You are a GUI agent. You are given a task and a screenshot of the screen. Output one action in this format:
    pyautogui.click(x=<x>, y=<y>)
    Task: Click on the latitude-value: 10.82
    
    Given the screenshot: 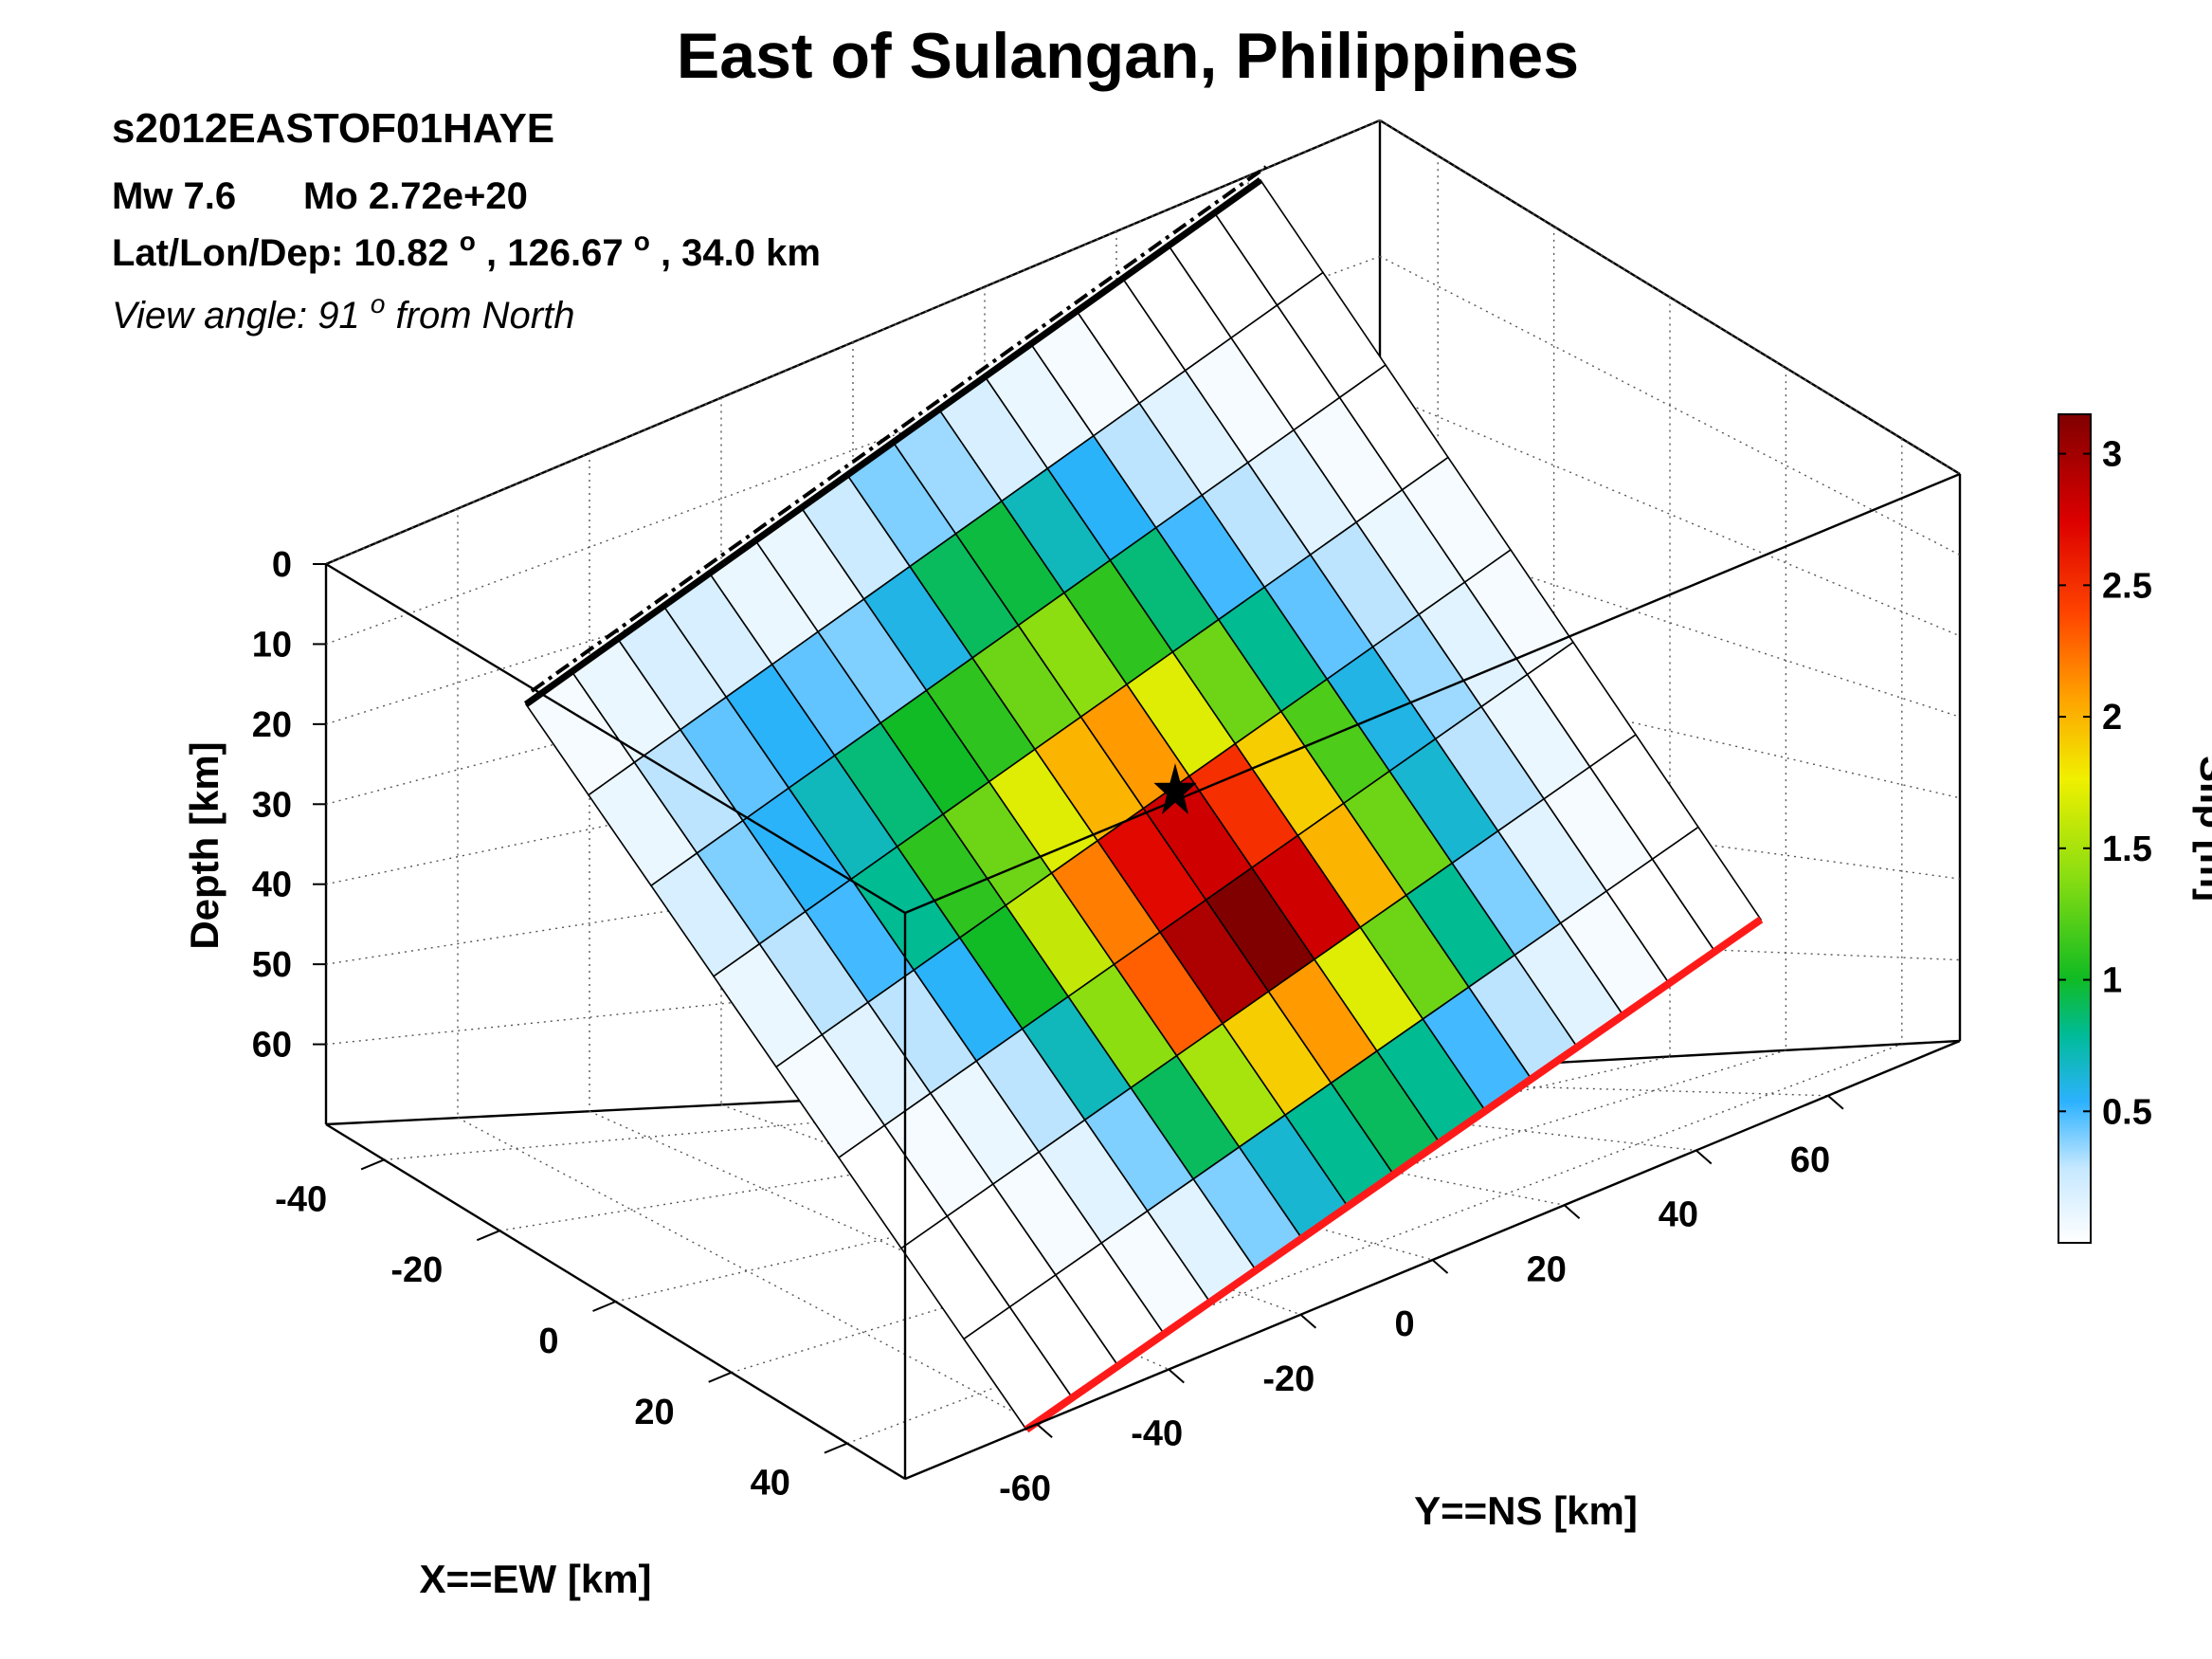 What is the action you would take?
    pyautogui.click(x=401, y=253)
    